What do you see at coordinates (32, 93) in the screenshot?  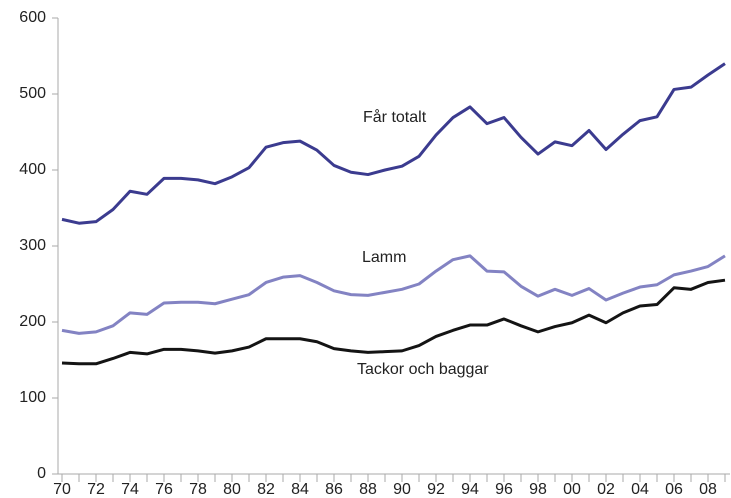 I see `y-tick-label: 500` at bounding box center [32, 93].